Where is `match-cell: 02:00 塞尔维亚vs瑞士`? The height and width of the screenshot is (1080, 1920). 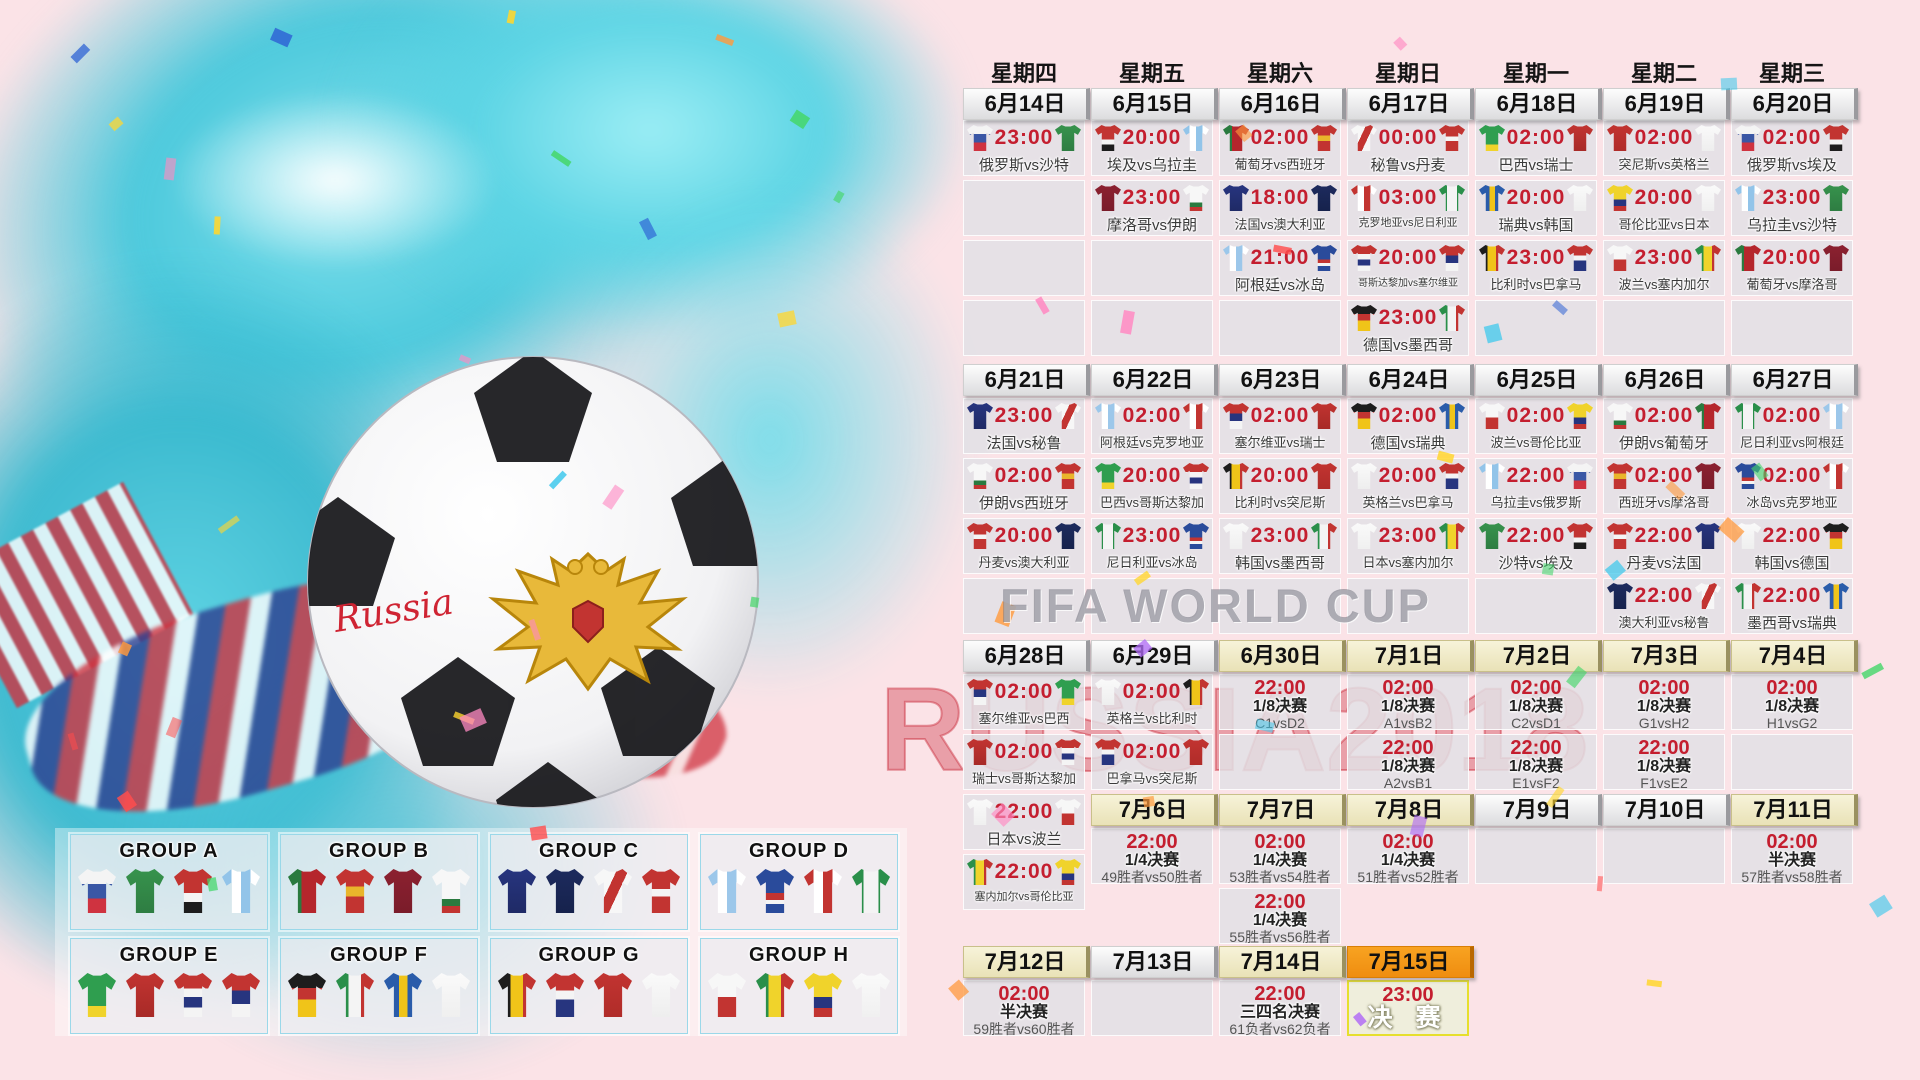 match-cell: 02:00 塞尔维亚vs瑞士 is located at coordinates (1280, 426).